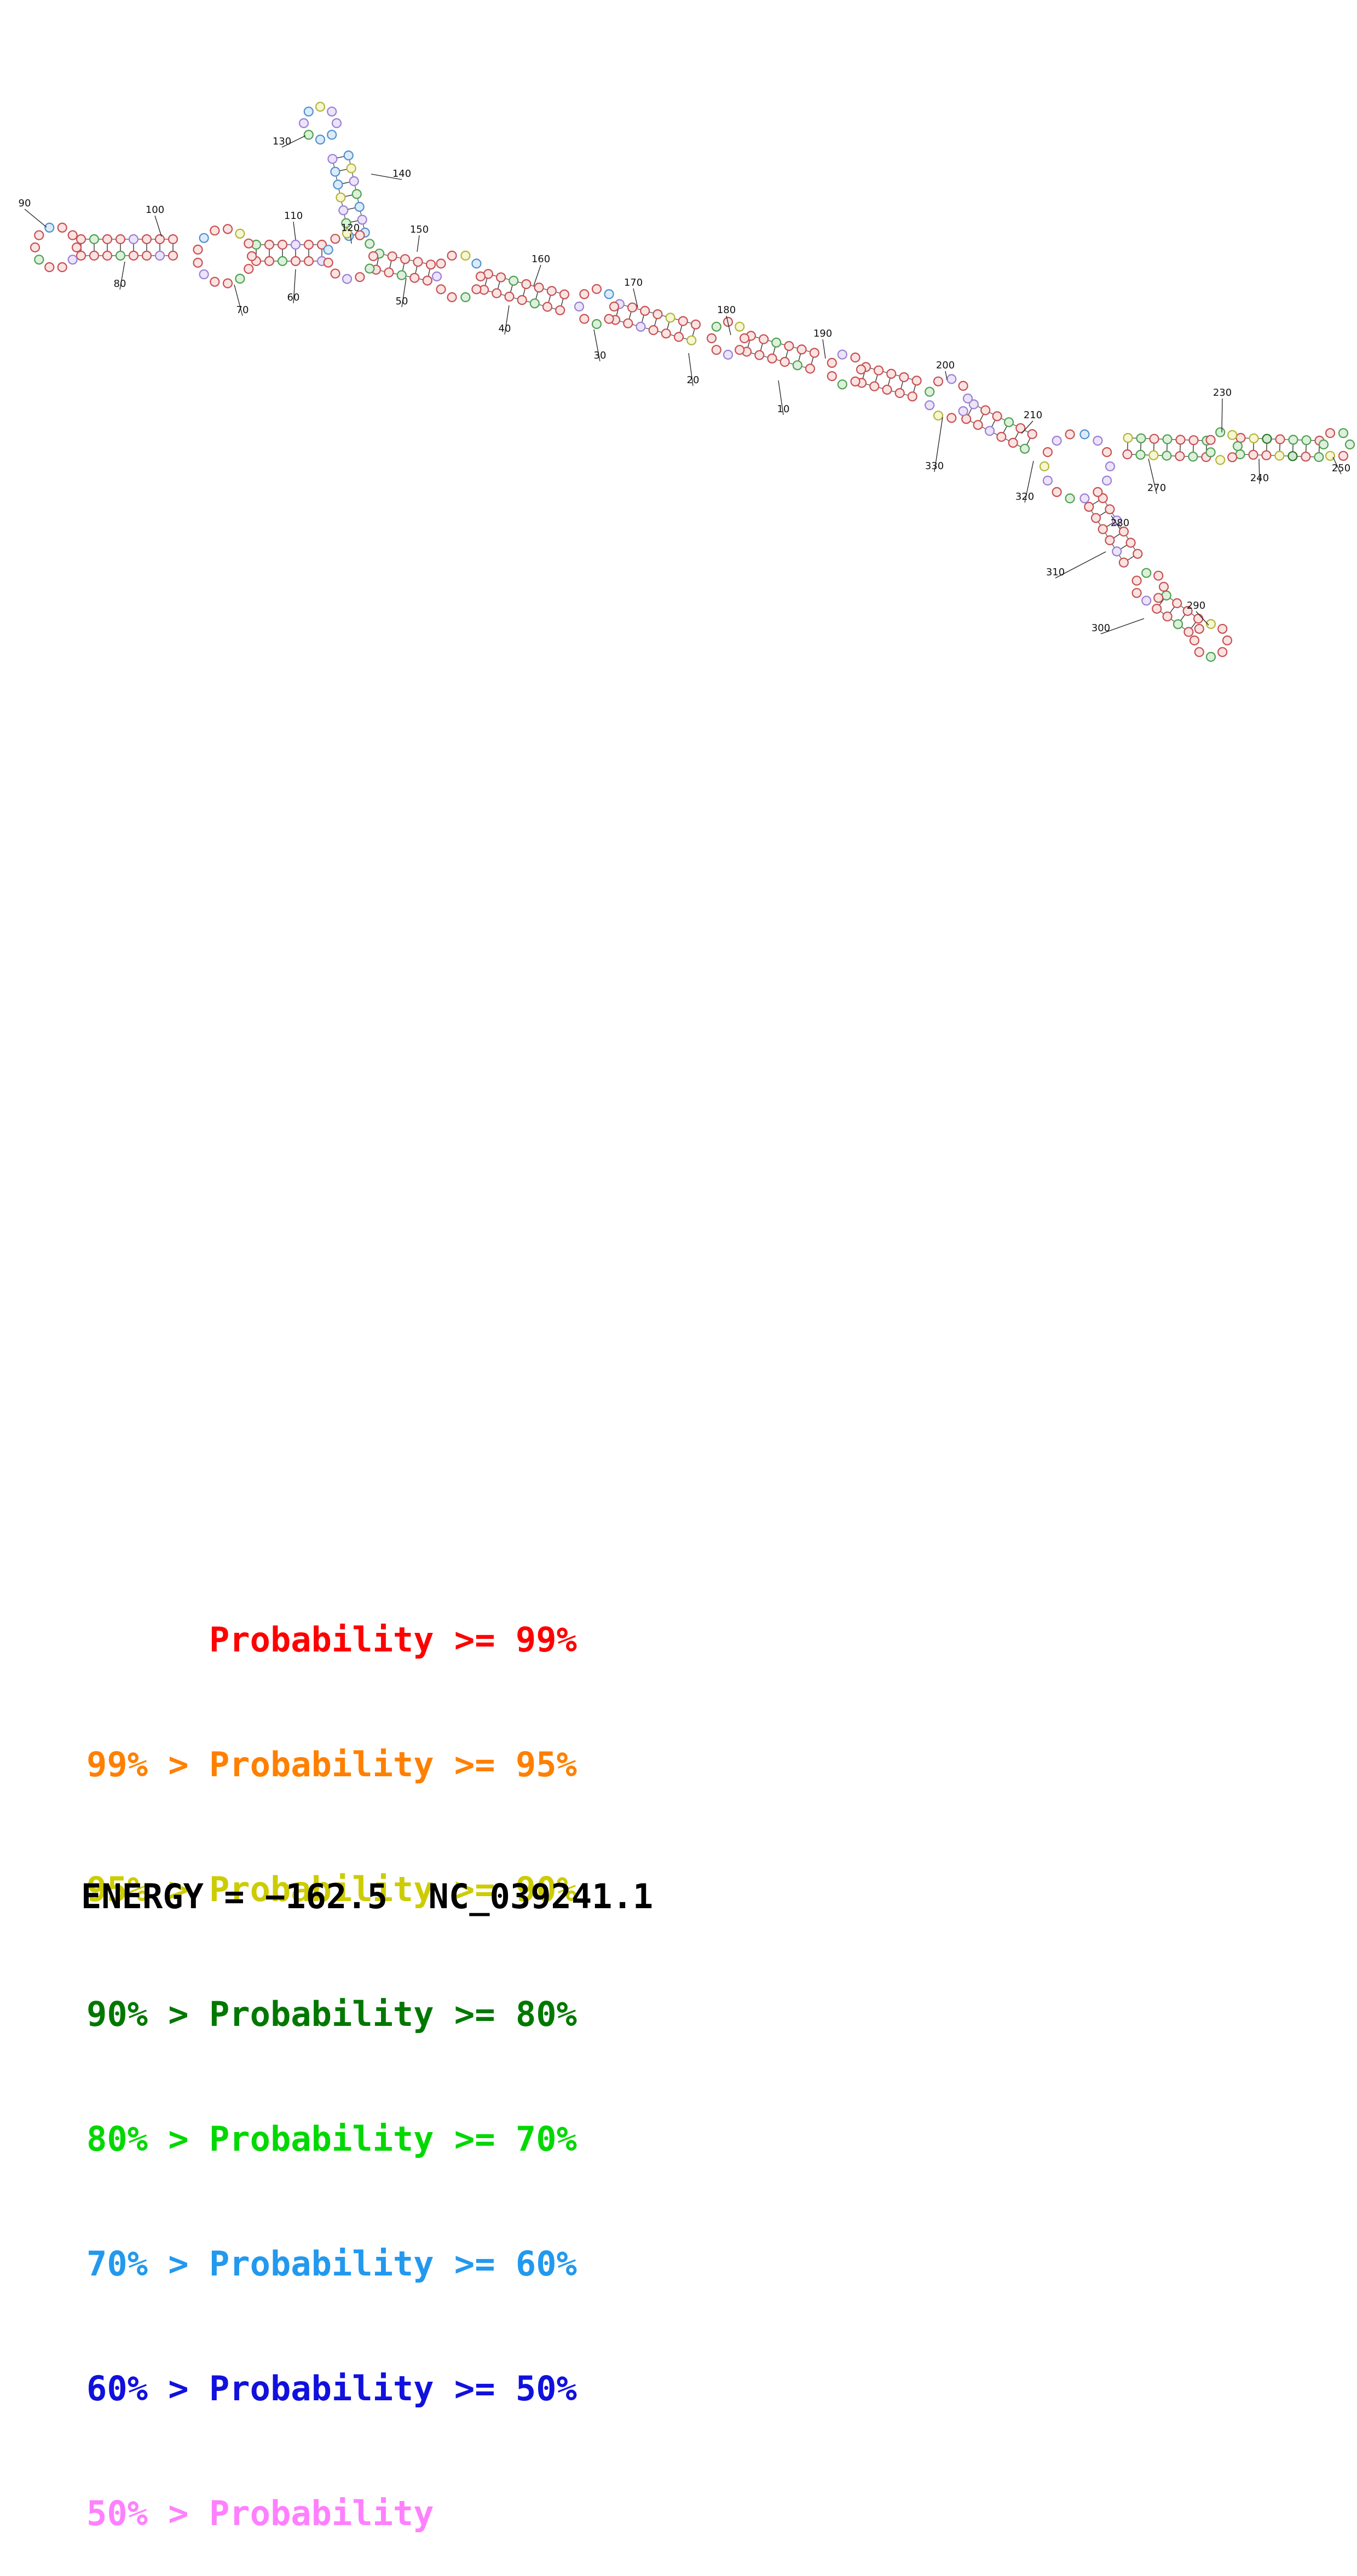 Image resolution: width=1357 pixels, height=2576 pixels. What do you see at coordinates (1259, 471) in the screenshot?
I see `position-label: 240` at bounding box center [1259, 471].